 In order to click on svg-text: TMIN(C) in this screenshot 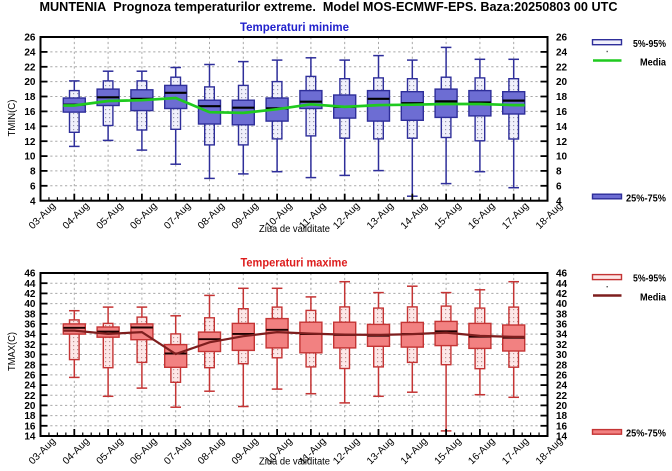, I will do `click(12, 118)`.